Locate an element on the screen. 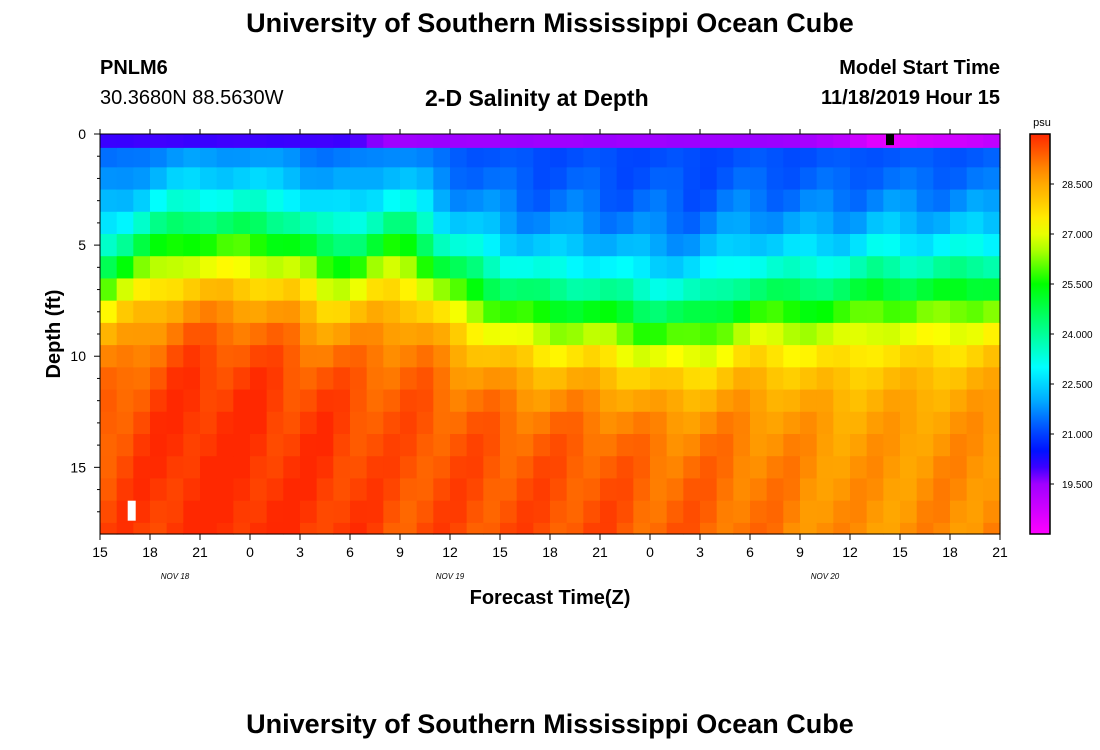 The image size is (1100, 750). colorbar-ramp is located at coordinates (1040, 334).